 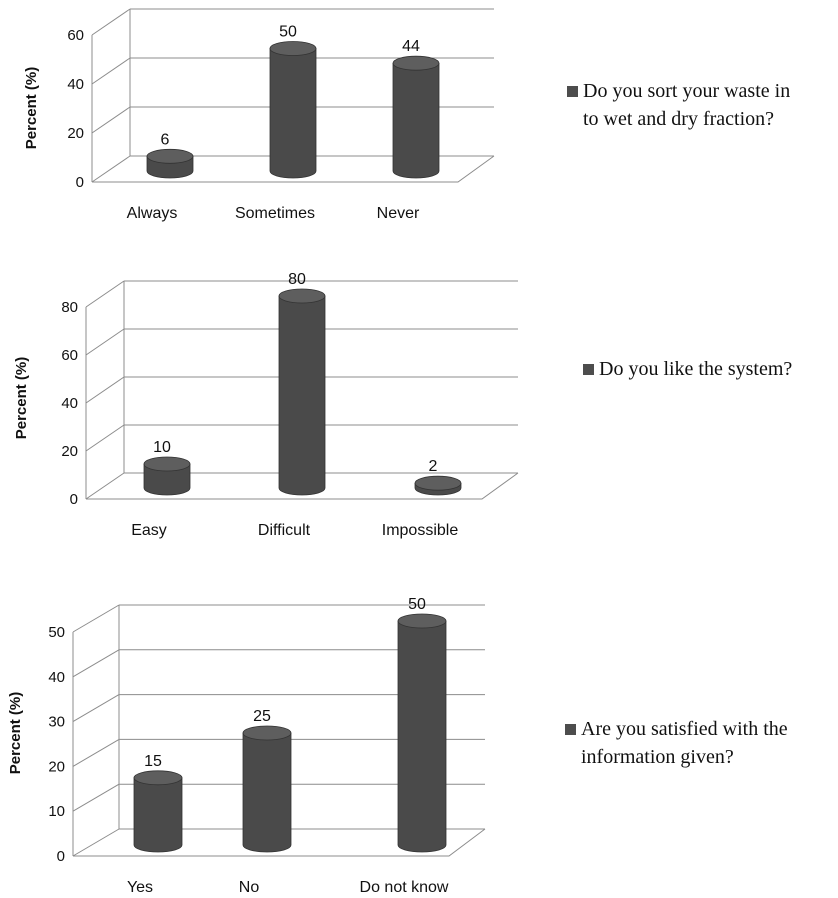 I want to click on bar-difficult, so click(x=302, y=392).